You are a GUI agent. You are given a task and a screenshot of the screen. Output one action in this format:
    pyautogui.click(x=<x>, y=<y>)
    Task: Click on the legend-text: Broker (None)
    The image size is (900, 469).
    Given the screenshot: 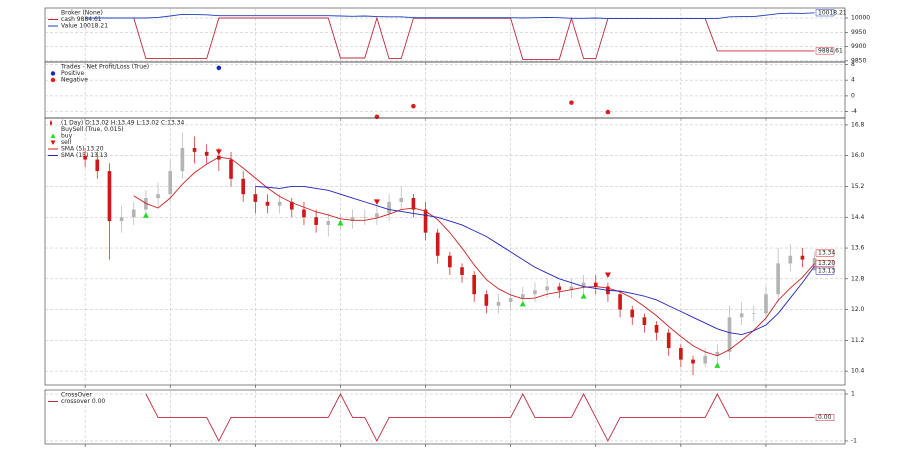 What is the action you would take?
    pyautogui.click(x=82, y=13)
    